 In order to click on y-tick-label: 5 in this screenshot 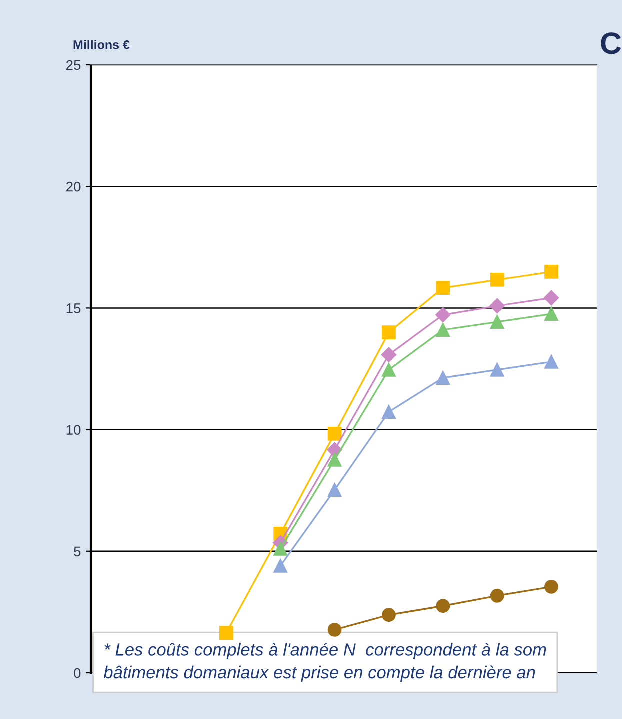, I will do `click(77, 551)`.